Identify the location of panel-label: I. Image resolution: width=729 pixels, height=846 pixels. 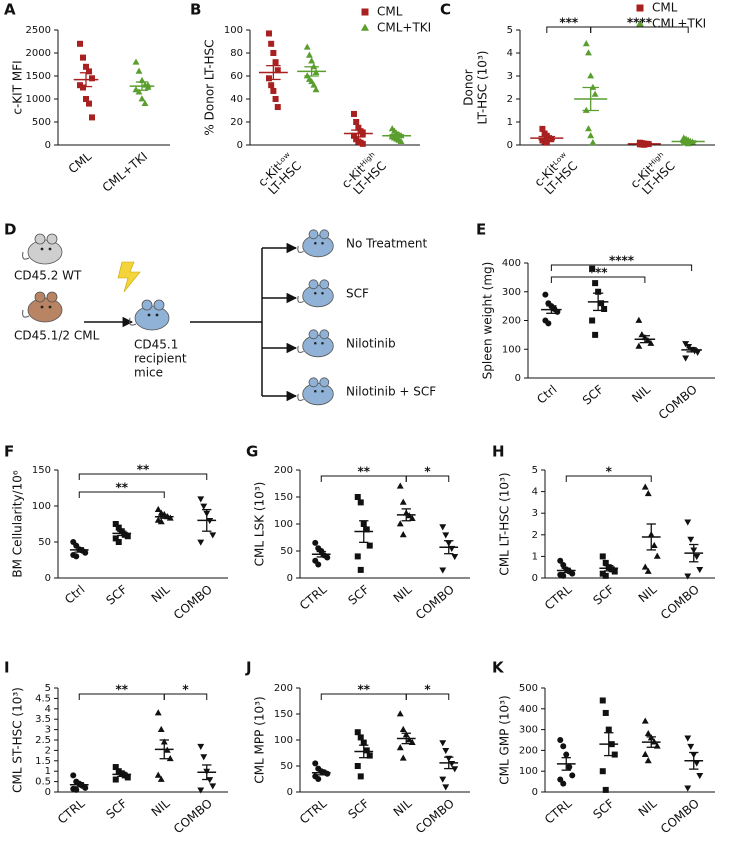
(7, 668).